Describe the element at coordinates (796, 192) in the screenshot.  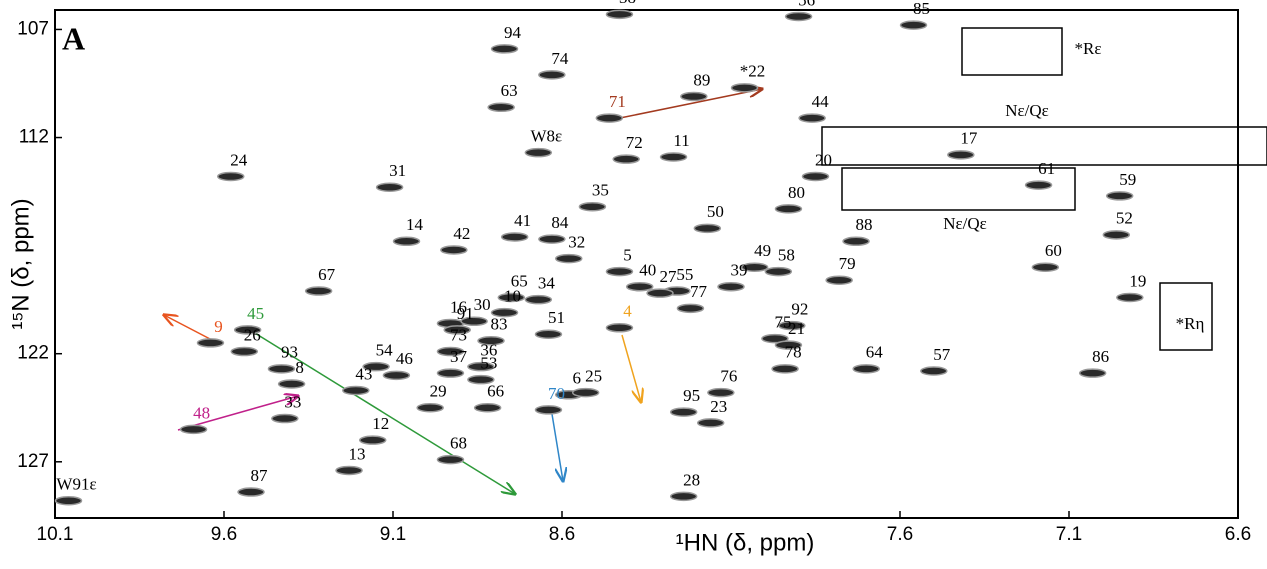
I see `peak-label: 80` at that location.